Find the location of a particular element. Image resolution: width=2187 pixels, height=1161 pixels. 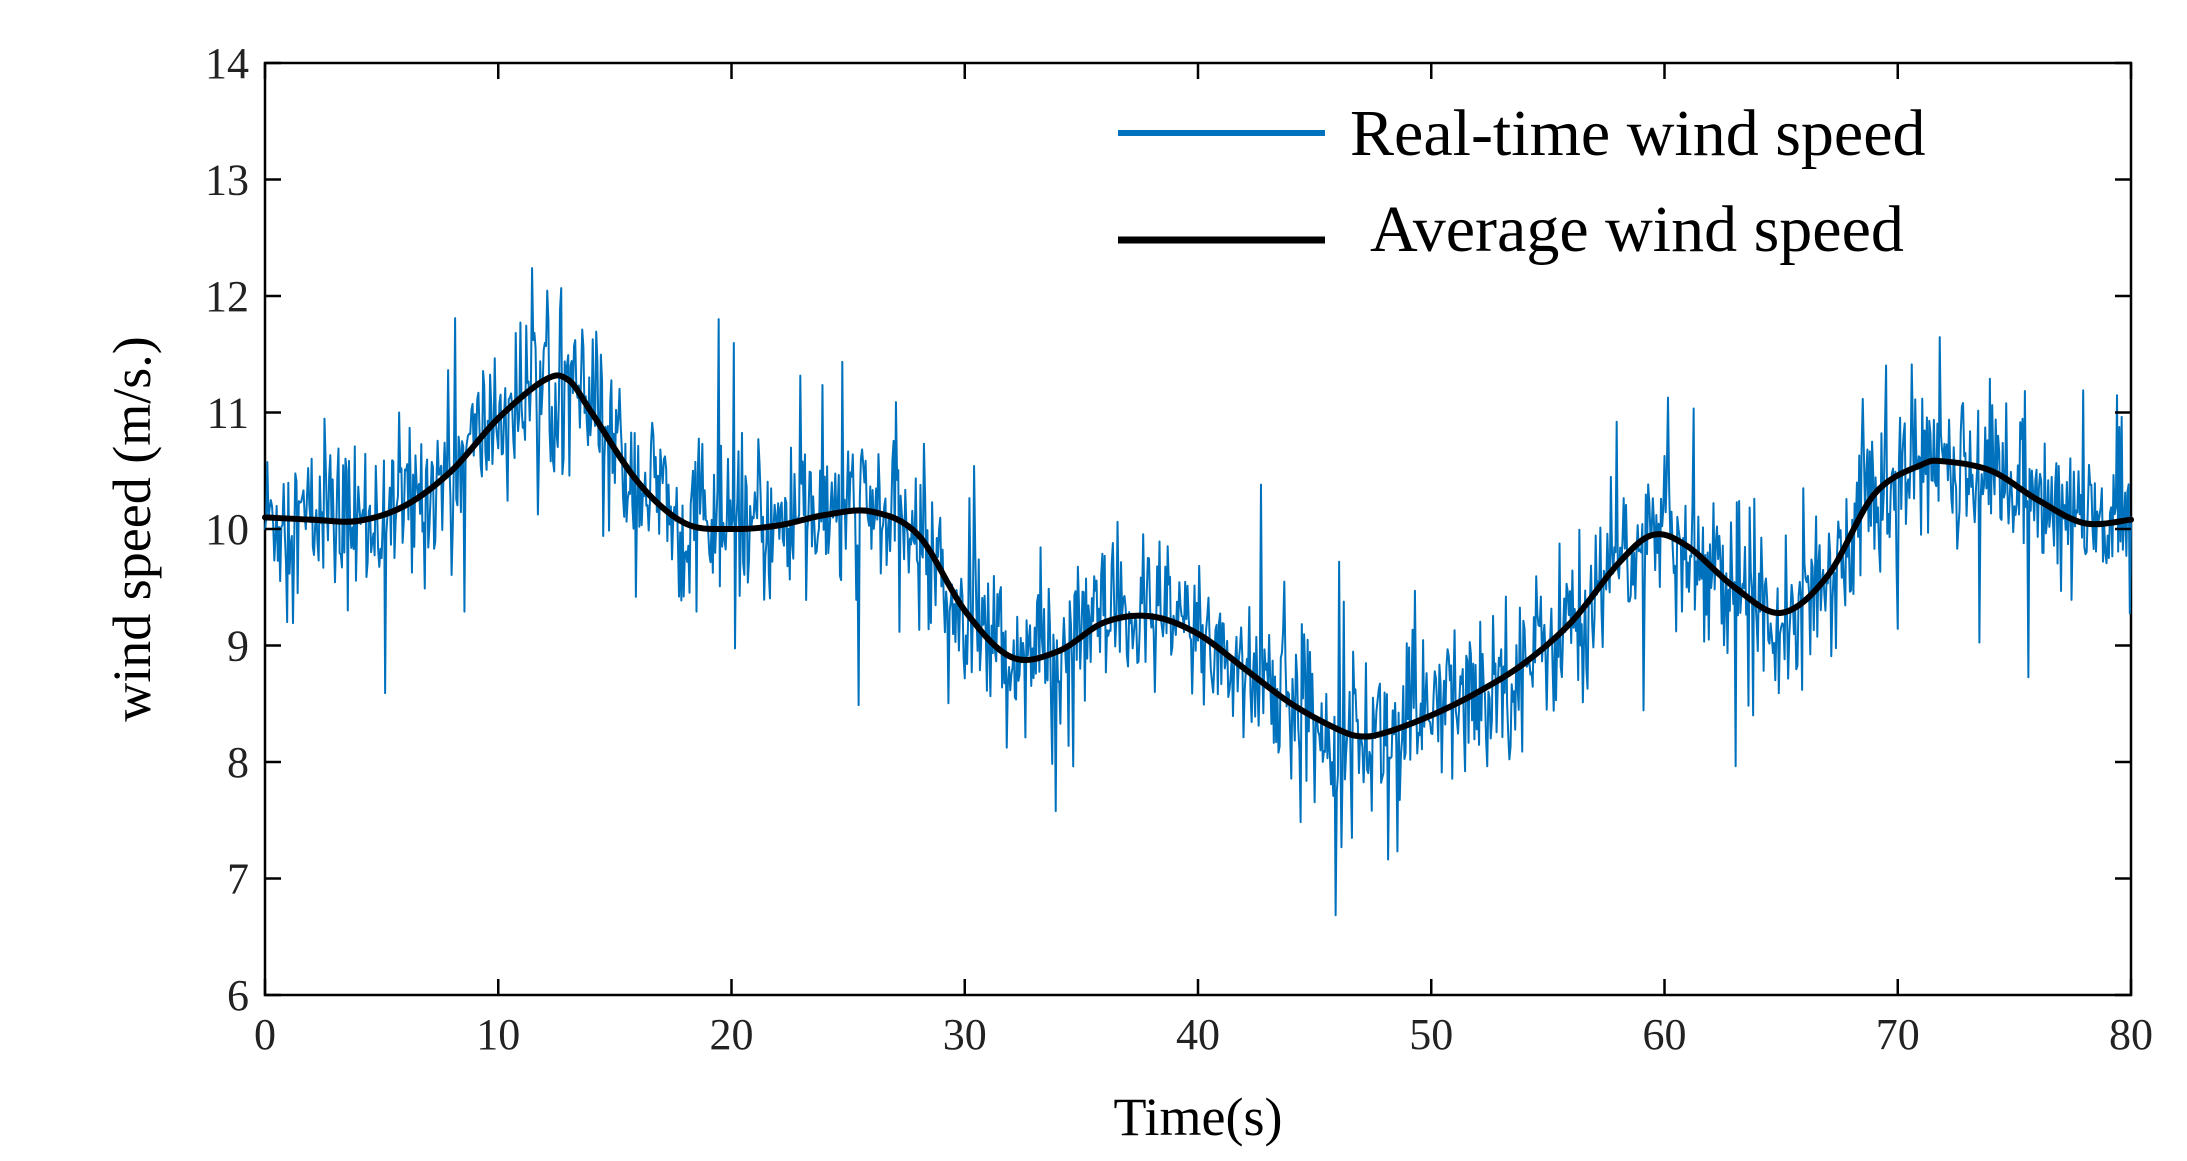

x-axis-title: Time(s) is located at coordinates (1197, 1117).